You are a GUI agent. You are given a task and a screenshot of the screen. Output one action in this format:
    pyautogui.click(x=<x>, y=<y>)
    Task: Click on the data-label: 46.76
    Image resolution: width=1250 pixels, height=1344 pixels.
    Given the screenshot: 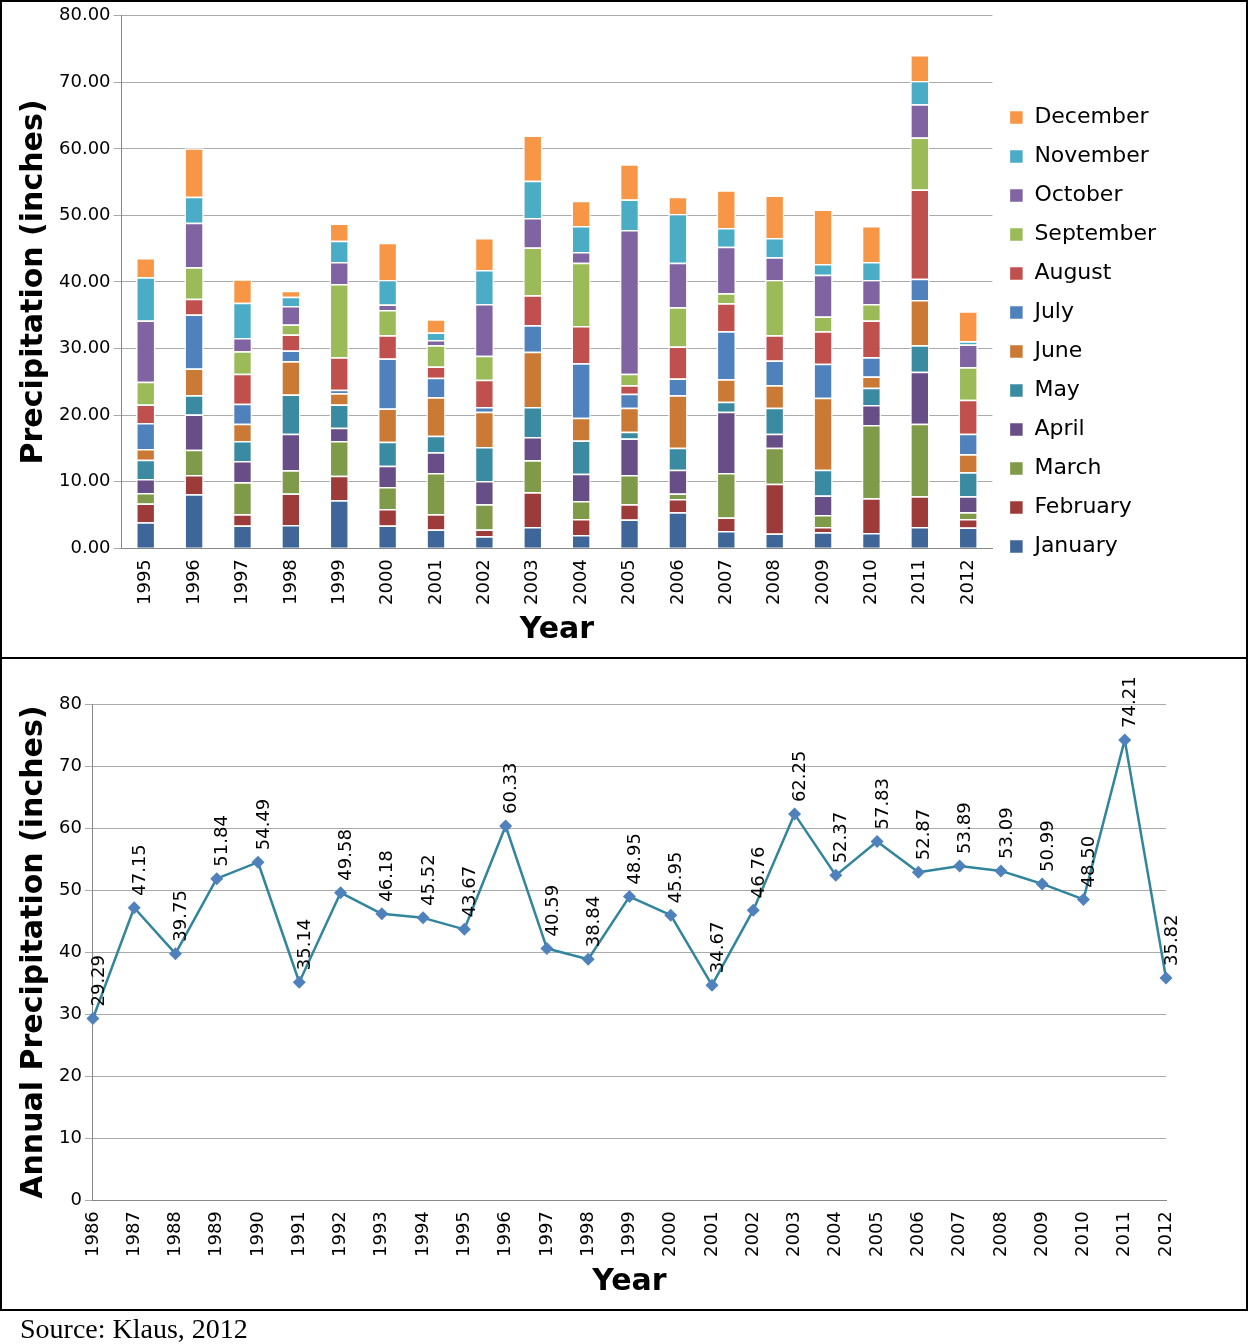 What is the action you would take?
    pyautogui.click(x=757, y=872)
    